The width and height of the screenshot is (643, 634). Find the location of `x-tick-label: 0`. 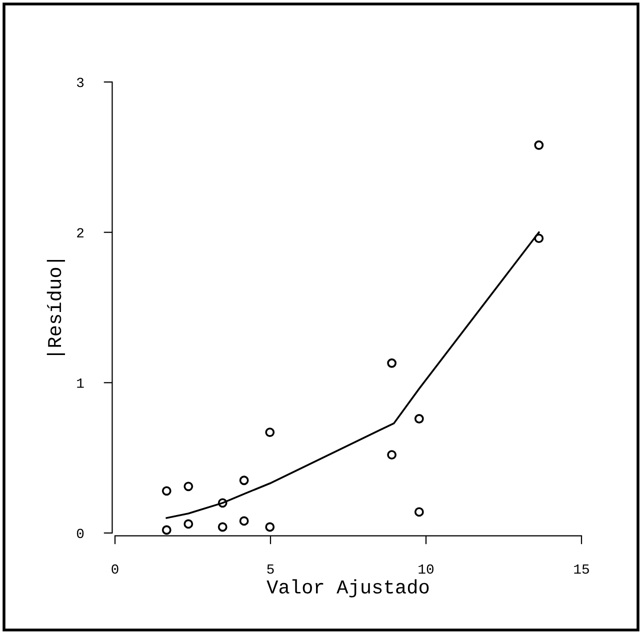

x-tick-label: 0 is located at coordinates (115, 569).